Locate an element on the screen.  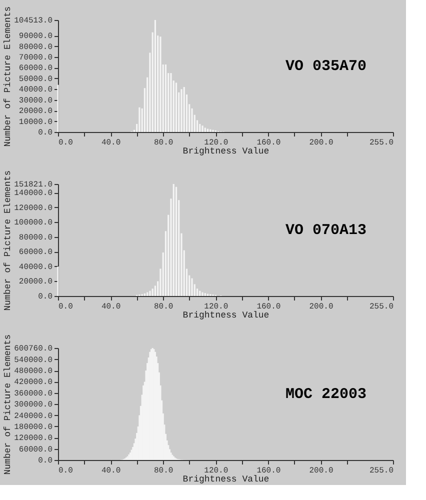
y-tick-label: 10000.0 is located at coordinates (35, 122).